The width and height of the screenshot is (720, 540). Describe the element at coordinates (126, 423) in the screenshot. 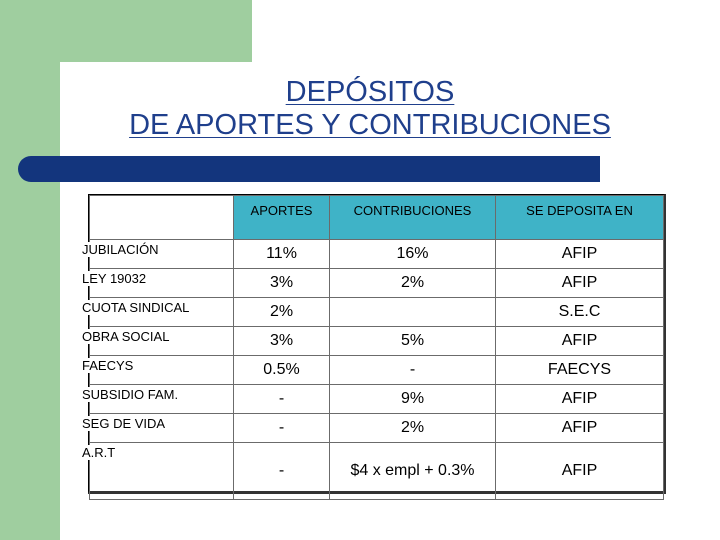

I see `row-label-text: SEG DE VIDA` at that location.